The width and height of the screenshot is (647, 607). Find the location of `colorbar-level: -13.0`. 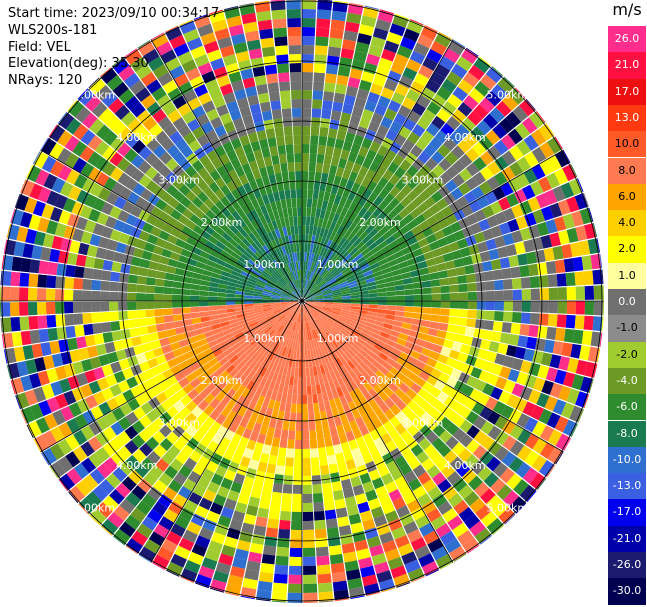

colorbar-level: -13.0 is located at coordinates (627, 486).